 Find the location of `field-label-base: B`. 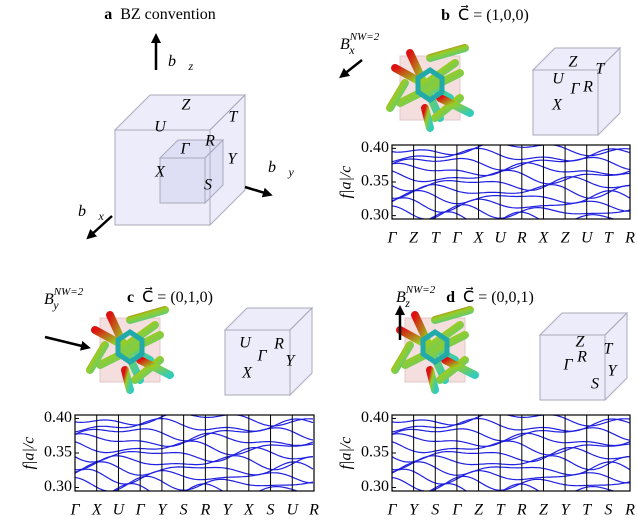

field-label-base: B is located at coordinates (345, 44).